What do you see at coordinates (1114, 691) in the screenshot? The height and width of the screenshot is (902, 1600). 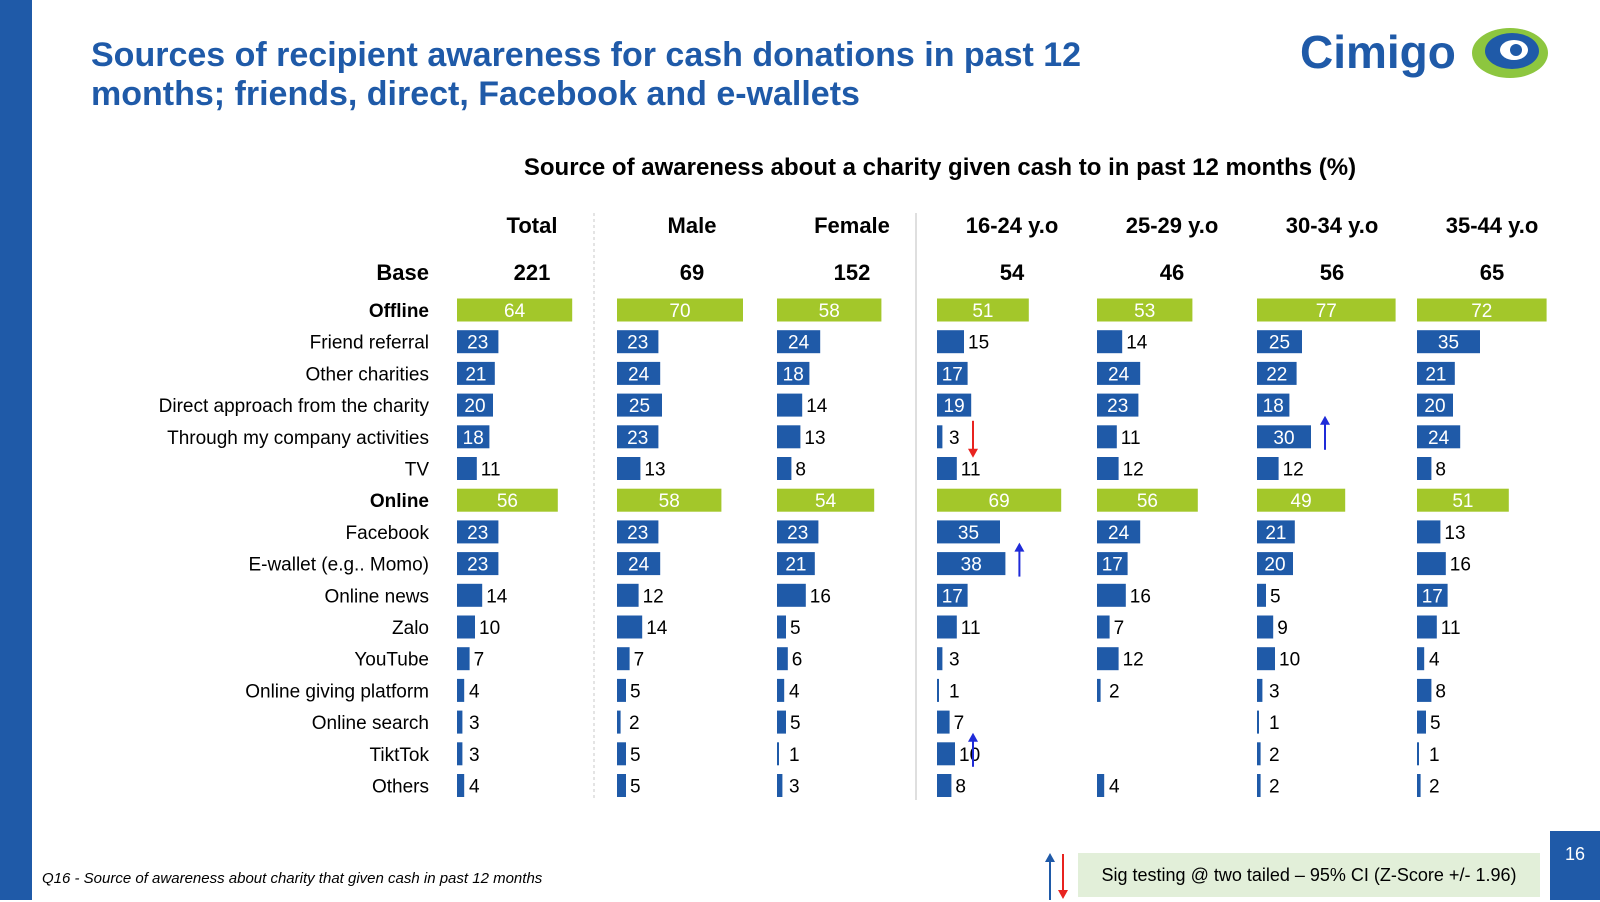 I see `data-label-25-29-y-o-online-giving-platform: 2` at bounding box center [1114, 691].